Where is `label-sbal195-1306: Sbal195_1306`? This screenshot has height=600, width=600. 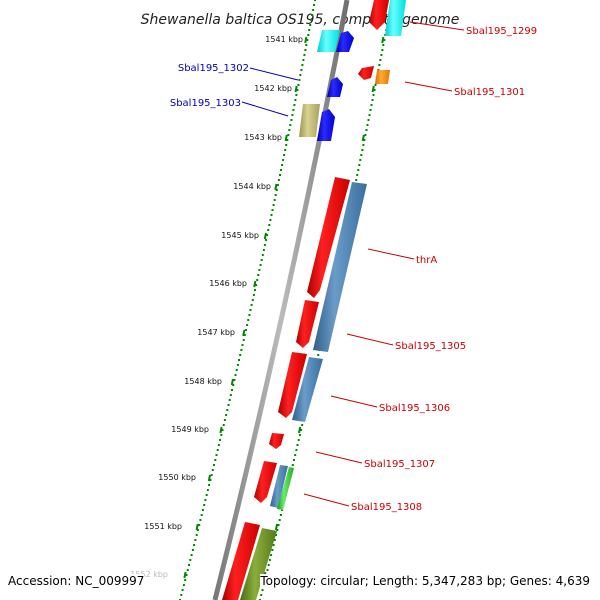 label-sbal195-1306: Sbal195_1306 is located at coordinates (414, 408).